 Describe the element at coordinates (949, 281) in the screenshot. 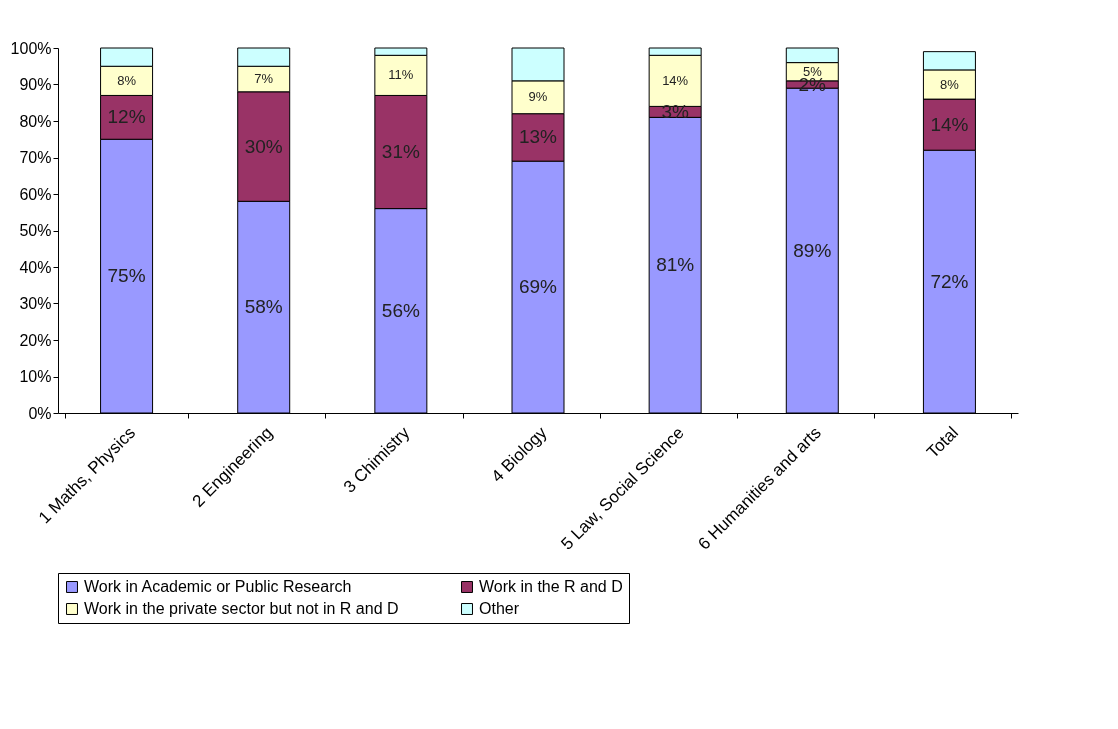

I see `data-label: 72%` at that location.